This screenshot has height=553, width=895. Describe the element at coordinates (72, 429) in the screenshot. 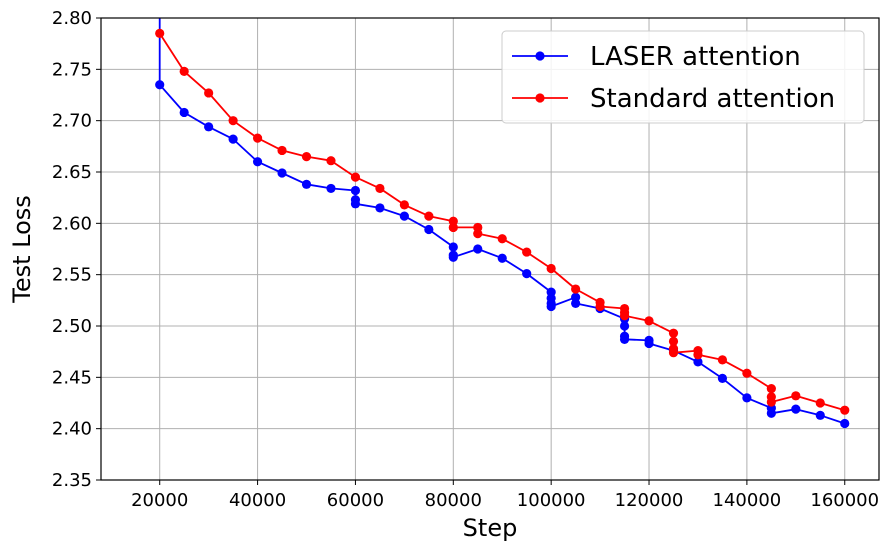

I see `y-tick-label: 2.40` at that location.